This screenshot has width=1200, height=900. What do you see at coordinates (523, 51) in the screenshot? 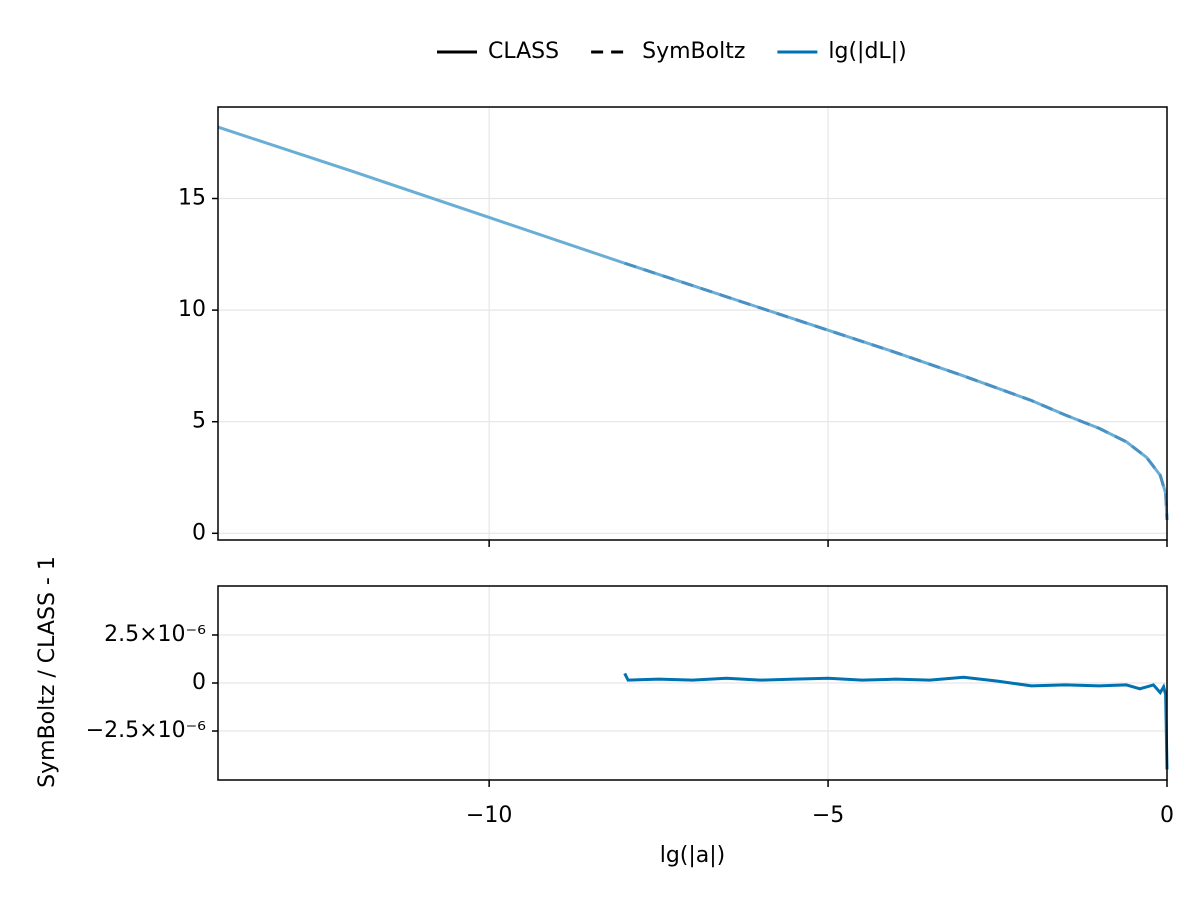
I see `legend-label: CLASS` at bounding box center [523, 51].